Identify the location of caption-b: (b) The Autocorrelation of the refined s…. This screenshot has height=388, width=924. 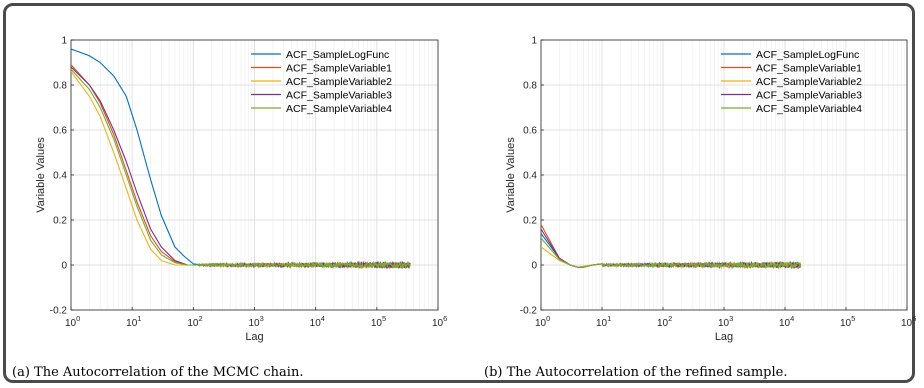
(635, 372).